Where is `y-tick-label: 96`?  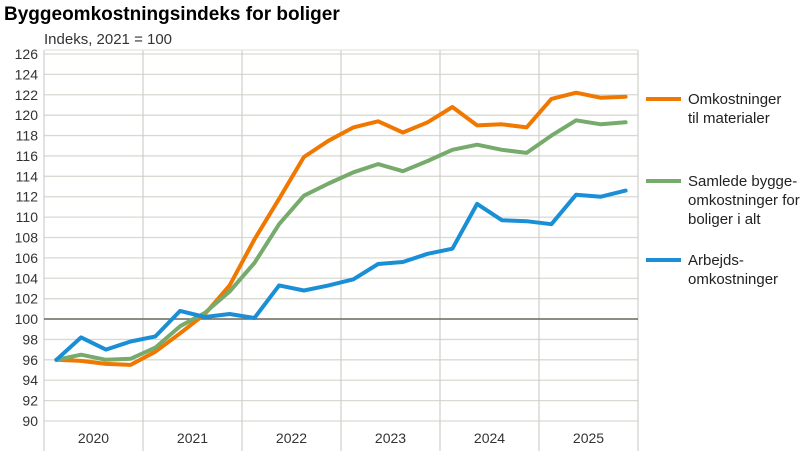
y-tick-label: 96 is located at coordinates (30, 360).